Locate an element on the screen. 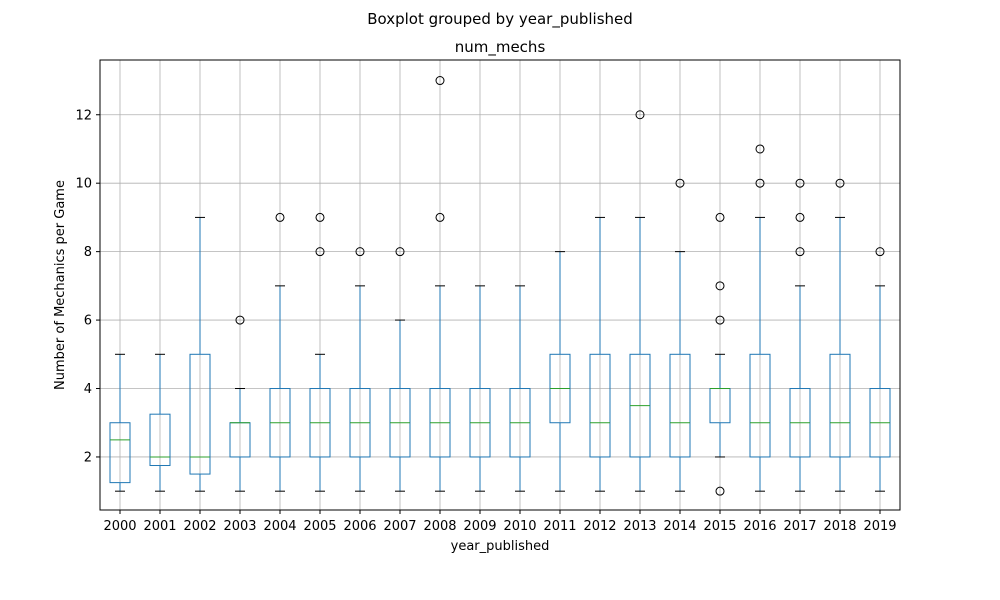 The height and width of the screenshot is (600, 1000). y-axis-ticks: 2 4 6 8 10 12 is located at coordinates (87, 286).